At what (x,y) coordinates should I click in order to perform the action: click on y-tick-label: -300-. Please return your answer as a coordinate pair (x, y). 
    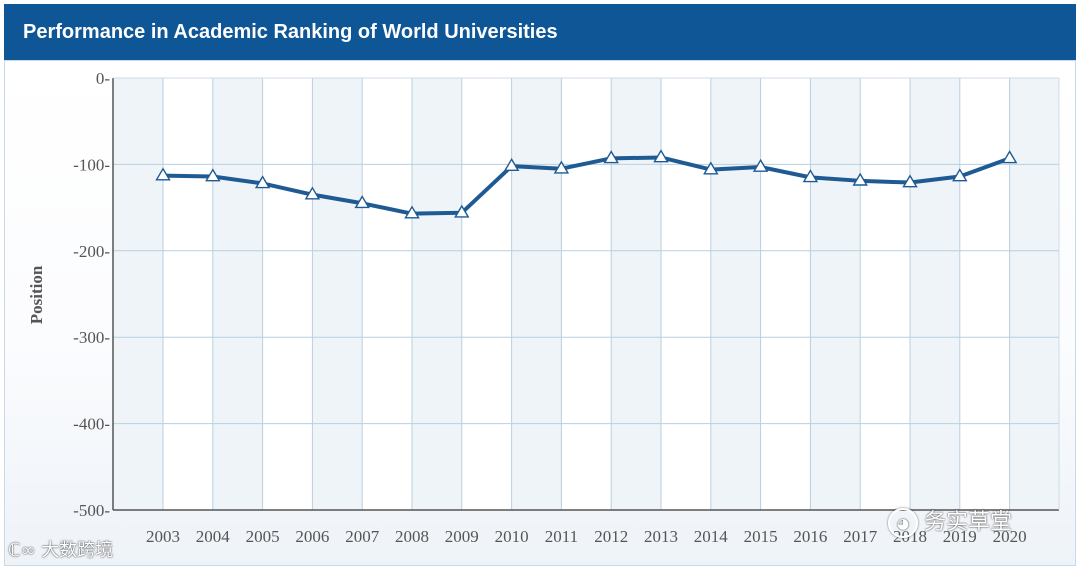
    Looking at the image, I should click on (91, 337).